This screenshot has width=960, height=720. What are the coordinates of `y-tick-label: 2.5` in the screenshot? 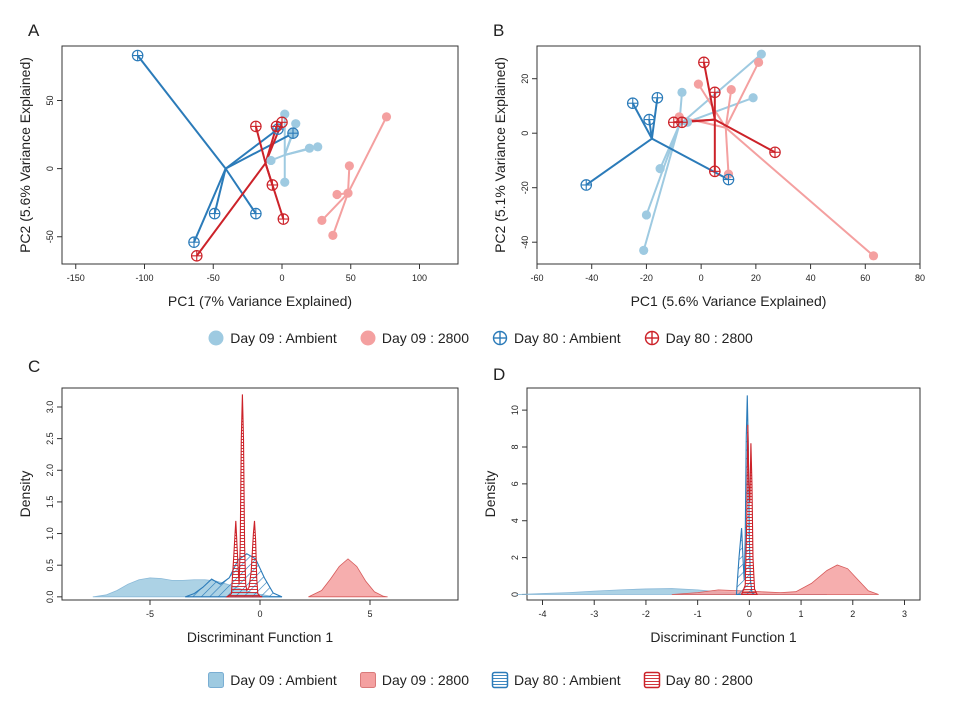 It's located at (50, 438).